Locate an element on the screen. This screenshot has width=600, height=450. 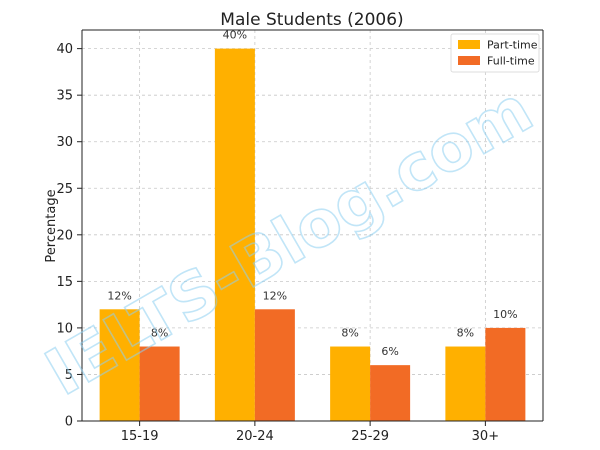
y-tick-label: 30 is located at coordinates (64, 142).